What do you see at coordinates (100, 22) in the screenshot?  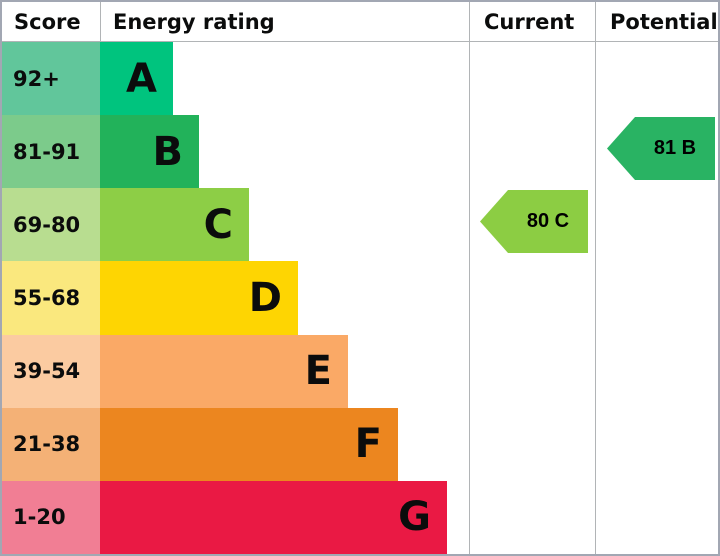 I see `divider-score-energy` at bounding box center [100, 22].